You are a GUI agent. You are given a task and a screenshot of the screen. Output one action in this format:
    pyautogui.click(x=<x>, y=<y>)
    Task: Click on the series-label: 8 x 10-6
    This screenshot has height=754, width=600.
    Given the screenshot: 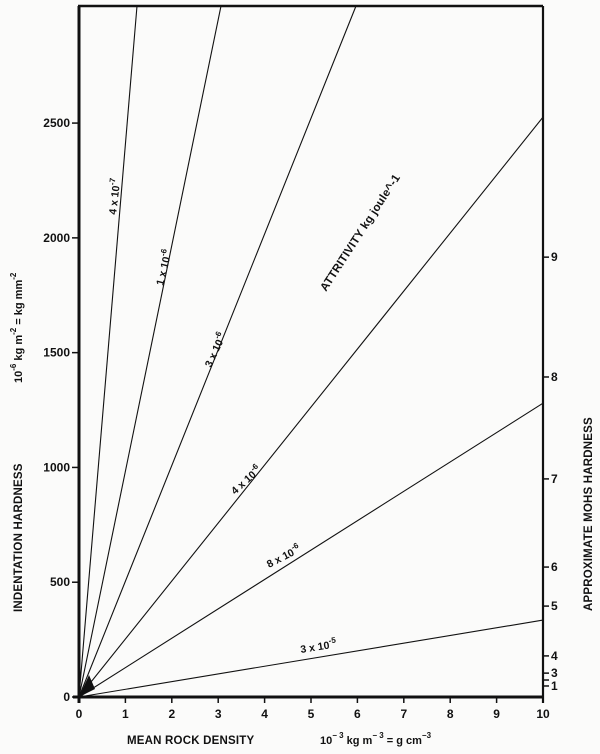 What is the action you would take?
    pyautogui.click(x=284, y=556)
    